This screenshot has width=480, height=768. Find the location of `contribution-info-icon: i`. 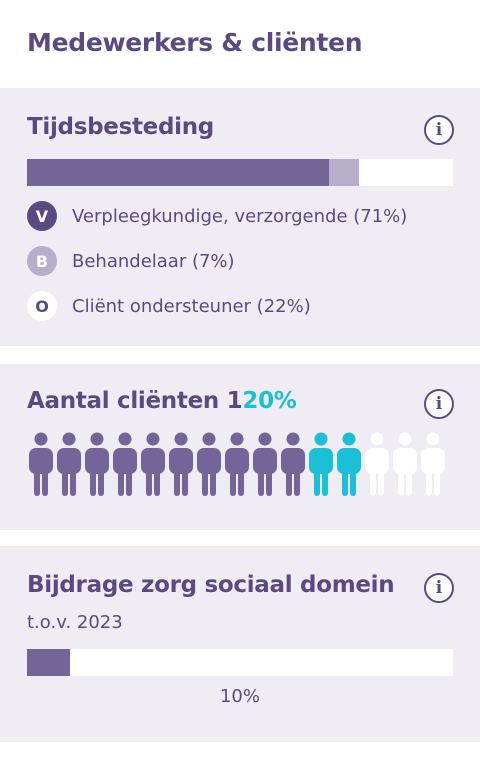

contribution-info-icon: i is located at coordinates (439, 588).